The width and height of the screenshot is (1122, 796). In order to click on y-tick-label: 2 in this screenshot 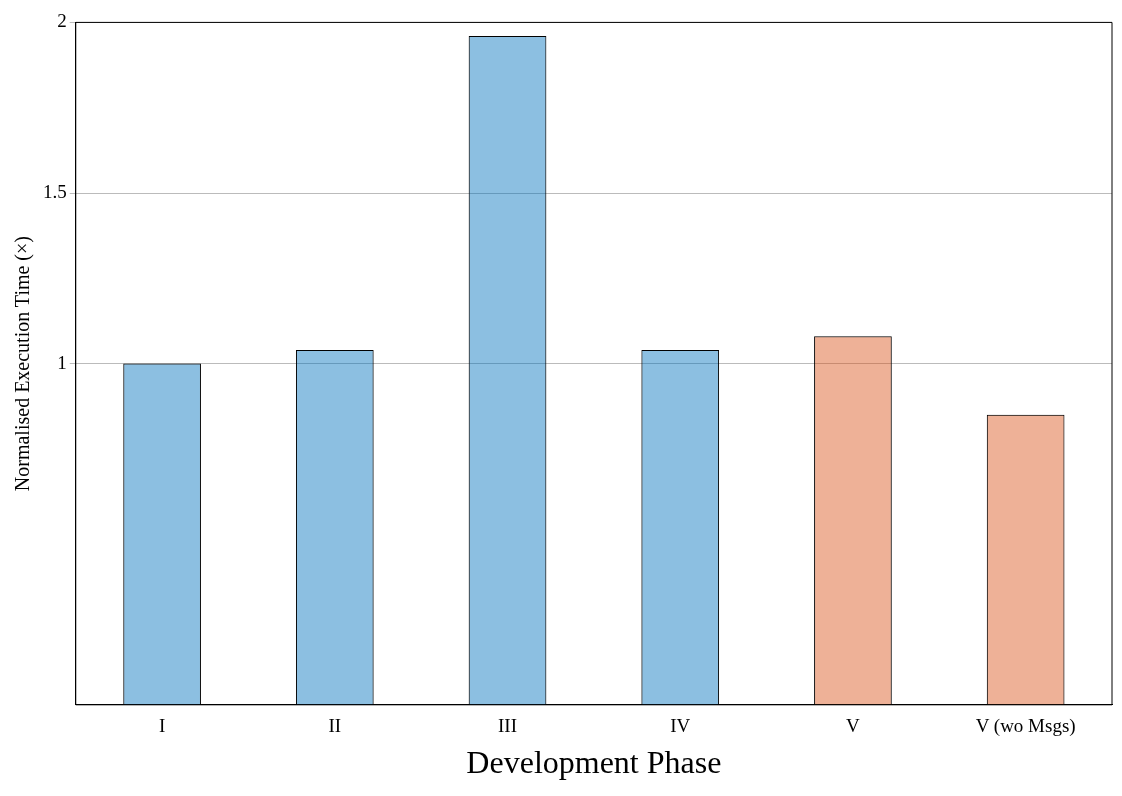, I will do `click(62, 21)`.